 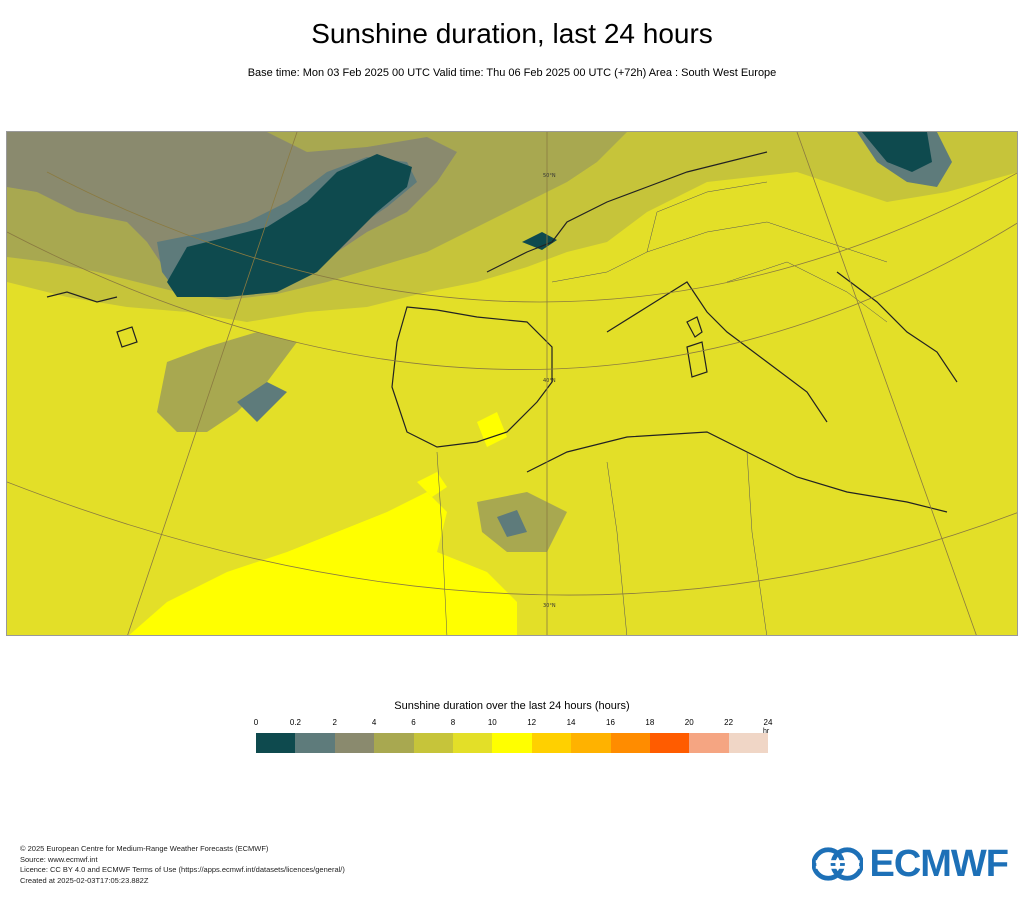 I want to click on legend-tick-label: 20, so click(x=689, y=722).